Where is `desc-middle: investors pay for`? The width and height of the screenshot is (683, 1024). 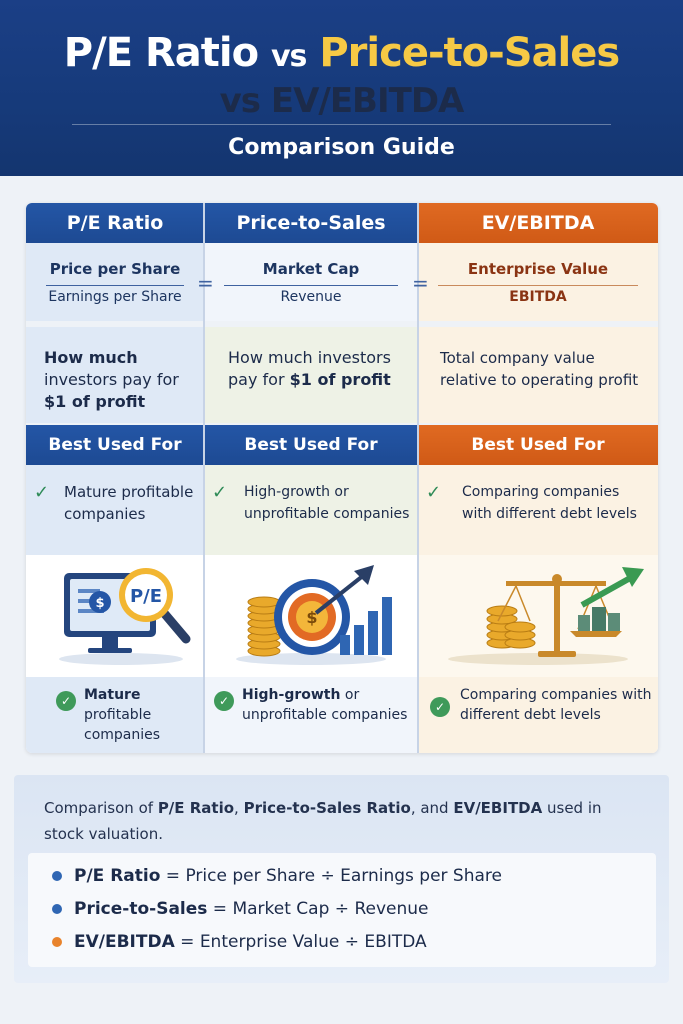 desc-middle: investors pay for is located at coordinates (111, 379).